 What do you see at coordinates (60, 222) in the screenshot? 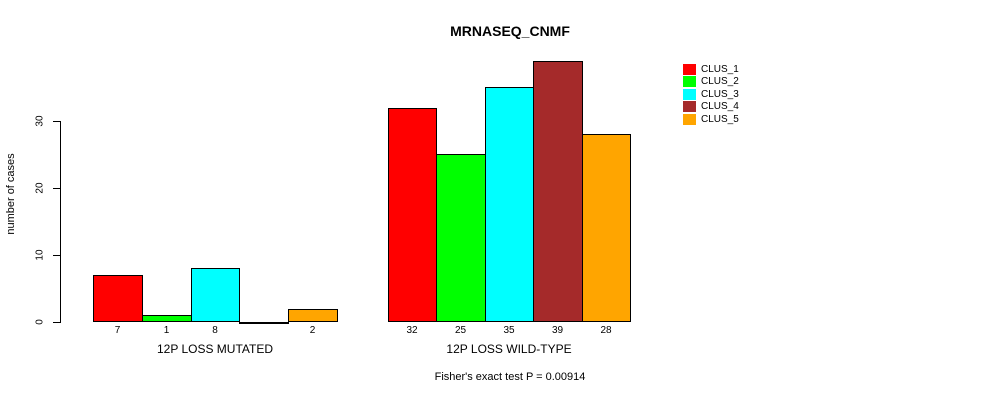
I see `y-axis-line` at bounding box center [60, 222].